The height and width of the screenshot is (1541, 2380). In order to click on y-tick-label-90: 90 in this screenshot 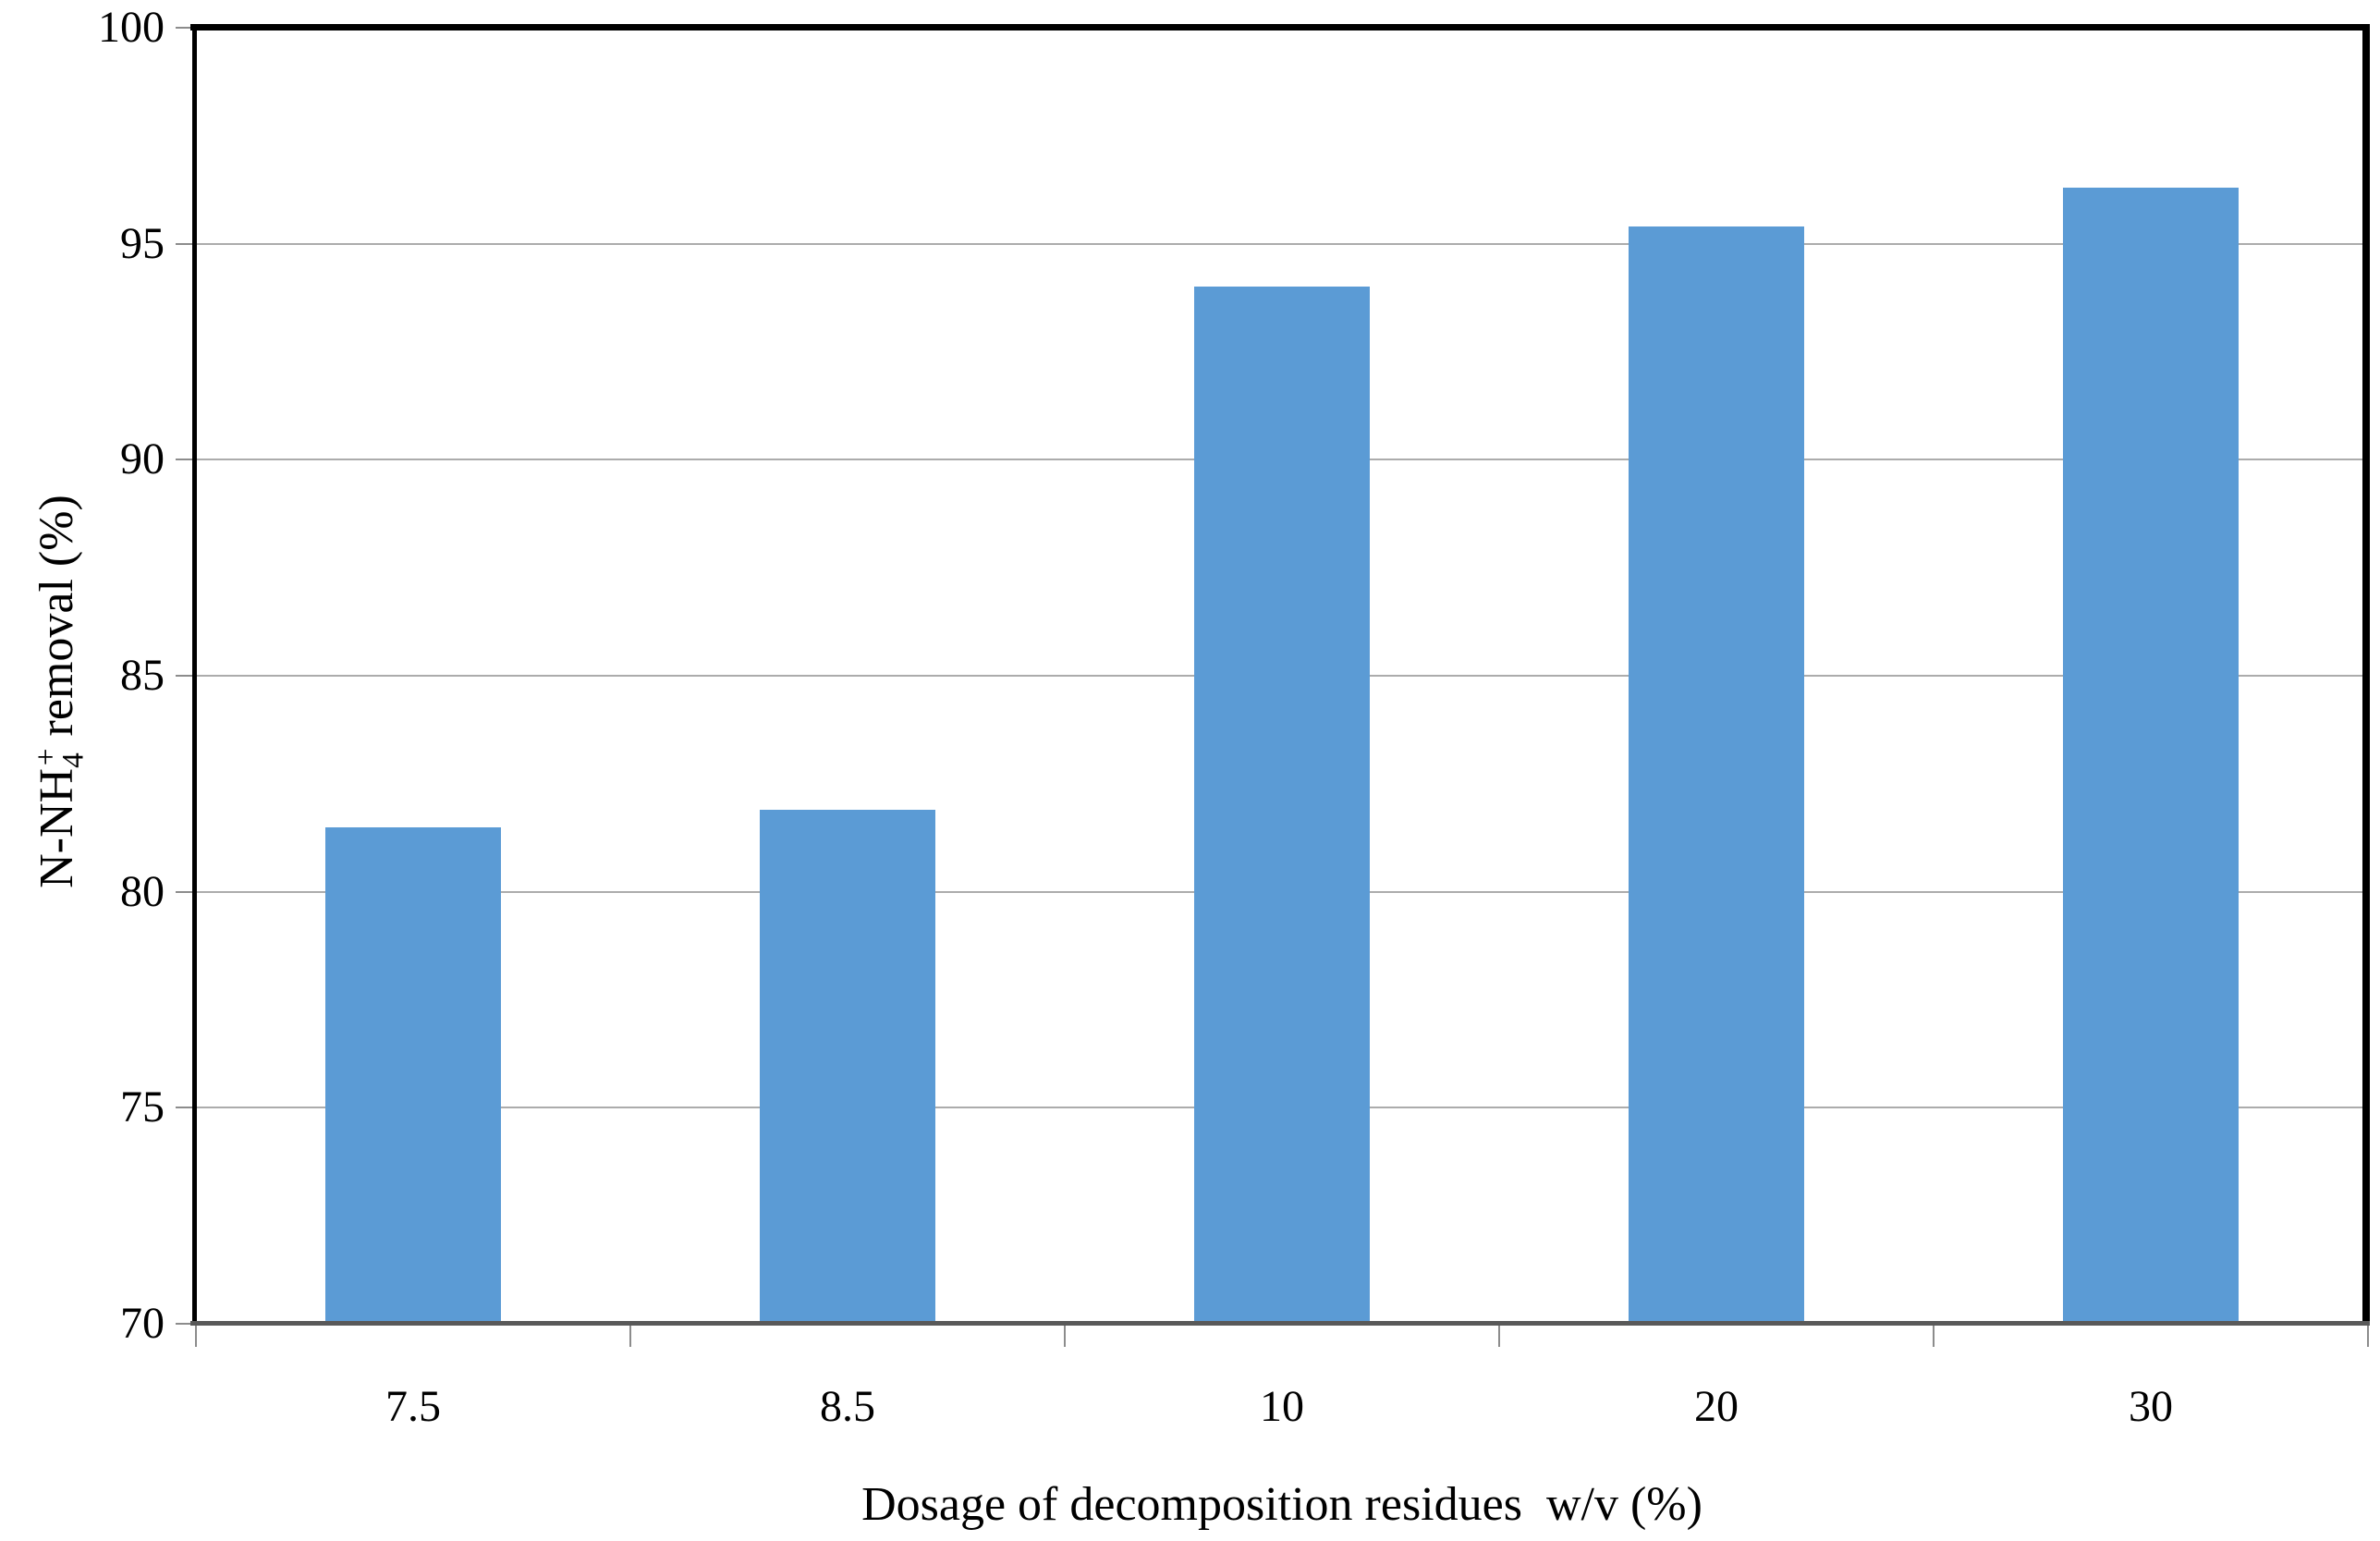, I will do `click(142, 459)`.